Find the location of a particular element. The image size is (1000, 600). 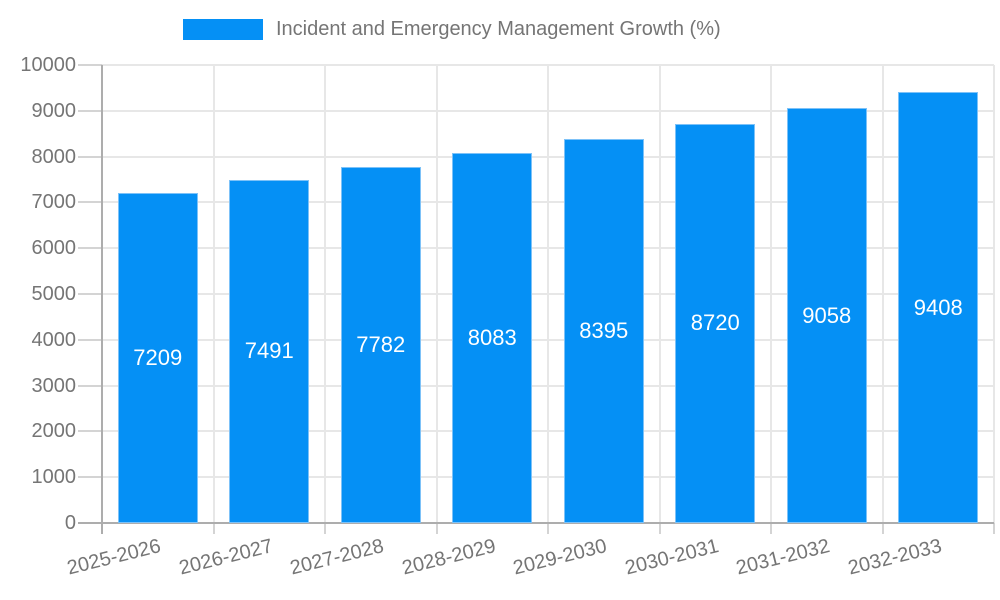

y-tick-label: 3000 is located at coordinates (54, 385).